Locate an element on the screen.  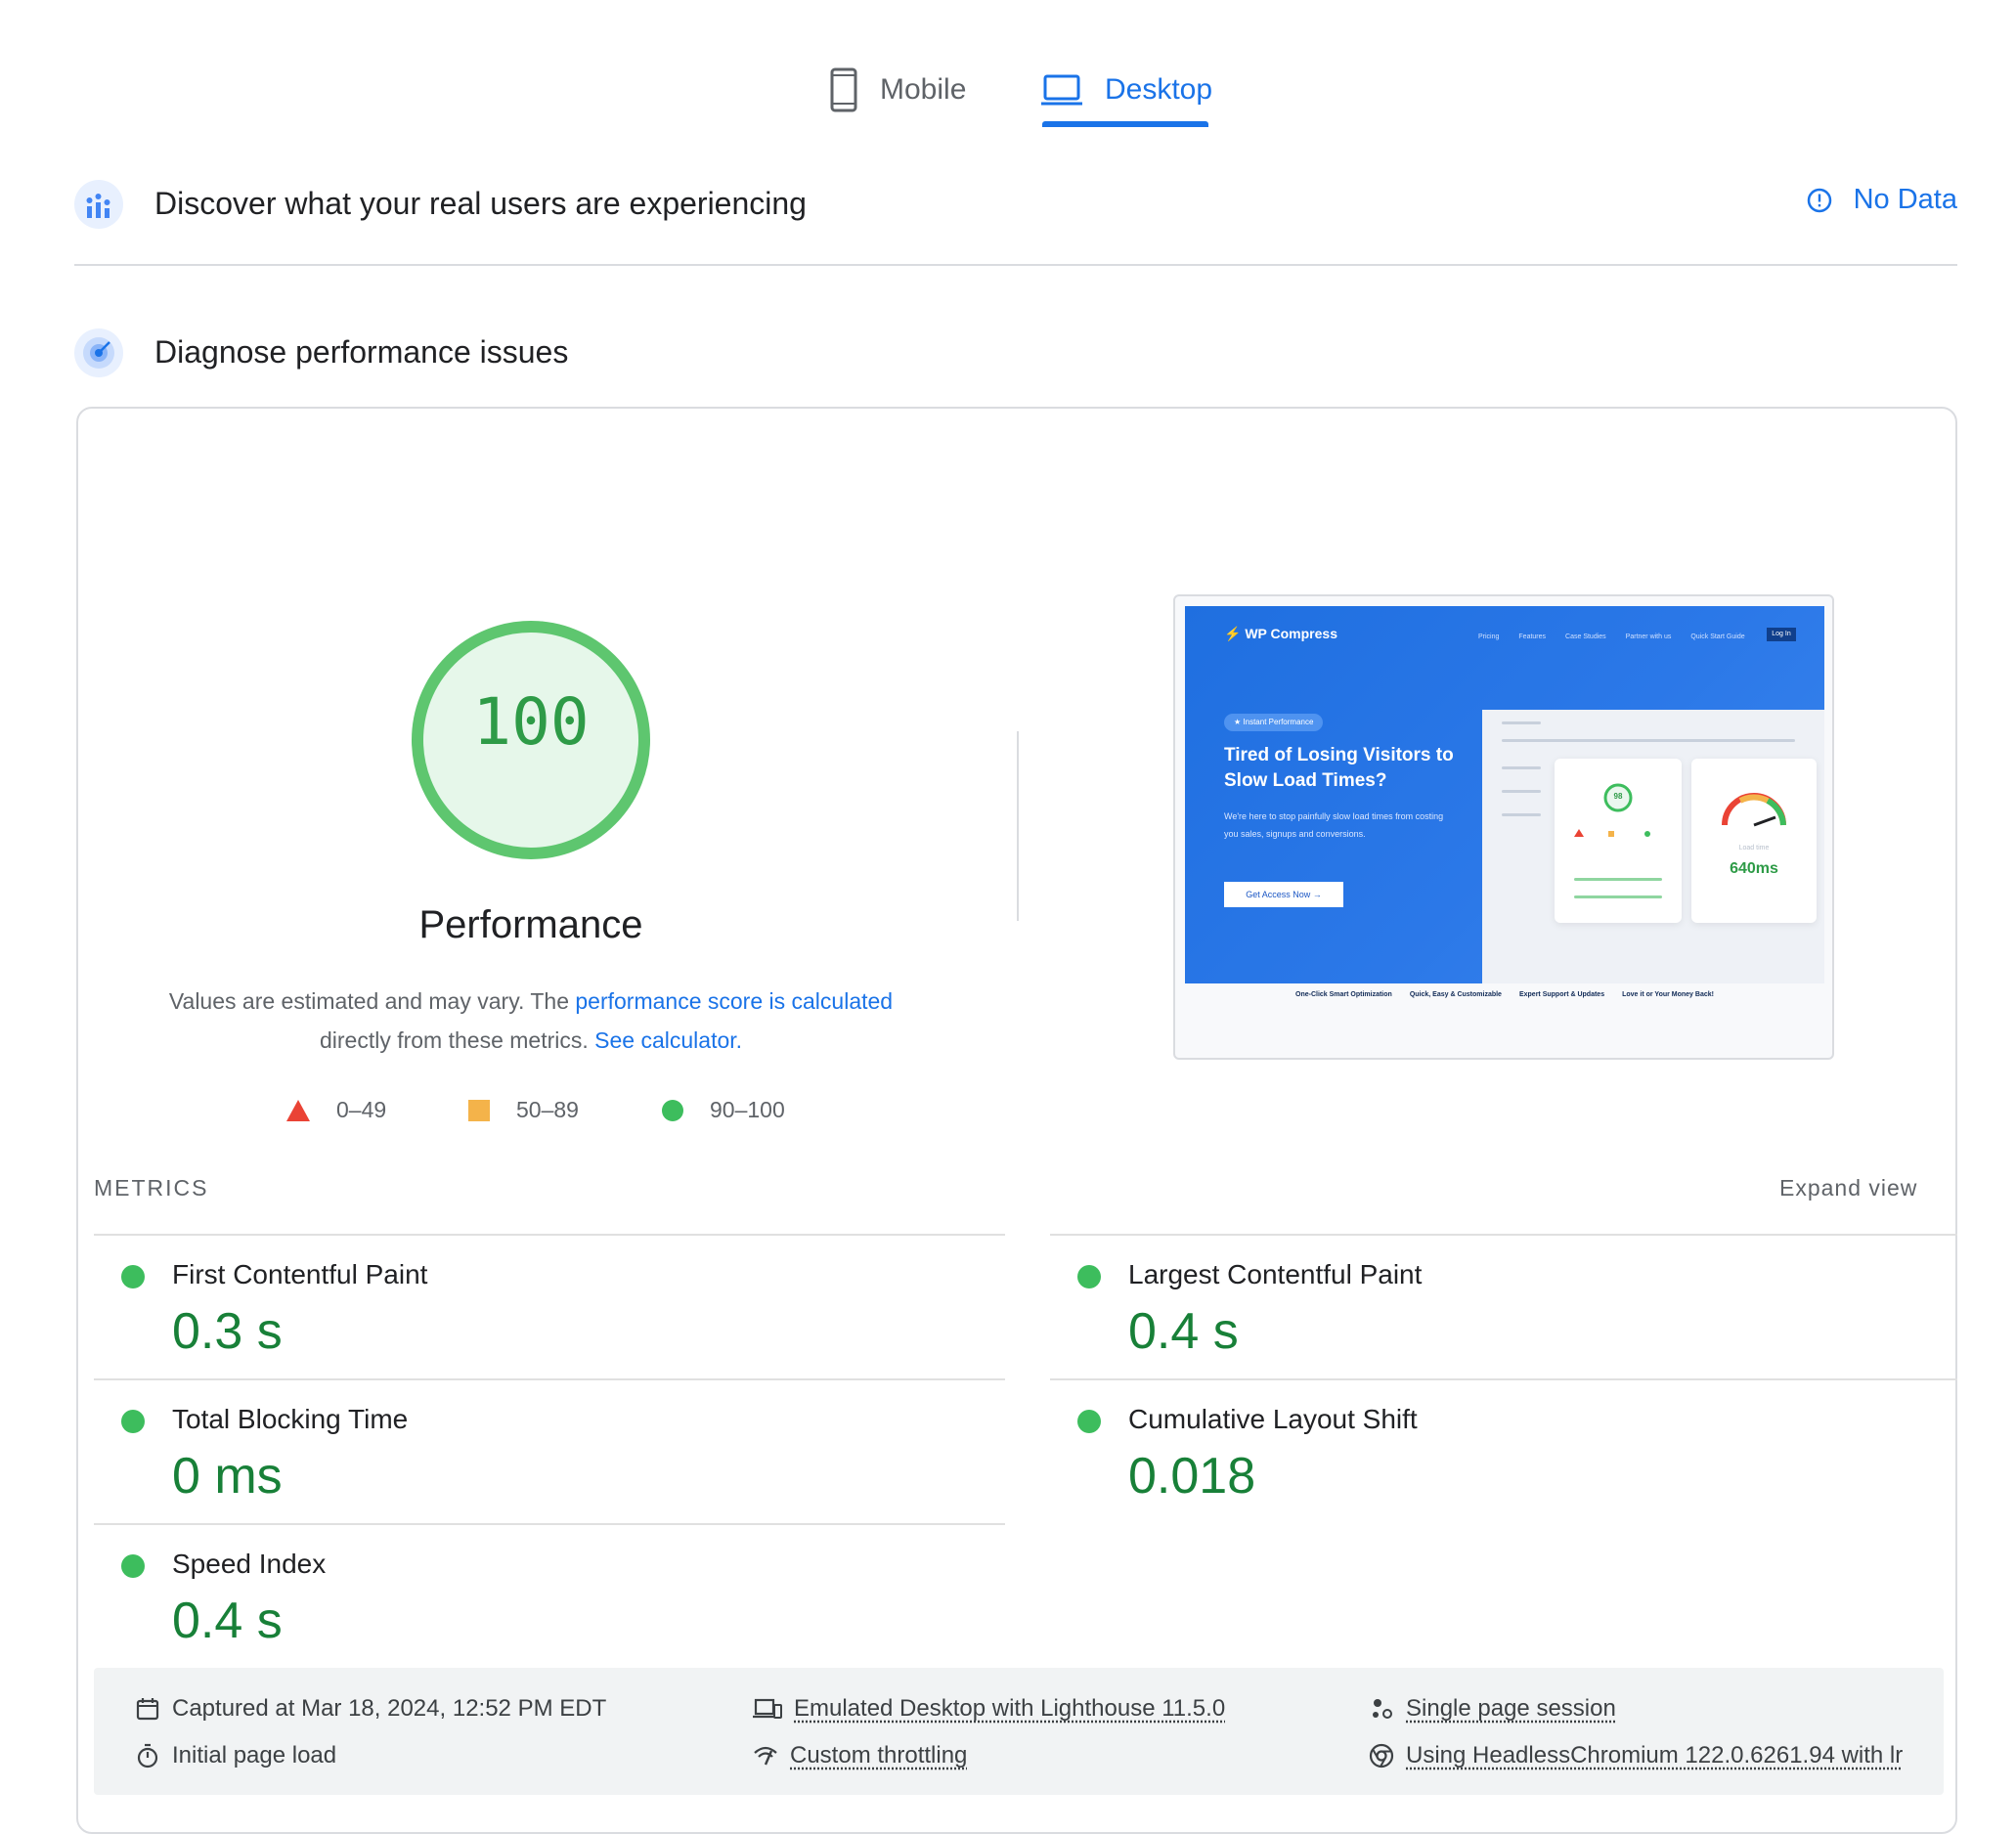
legend-good-label: 90–100 is located at coordinates (747, 1109).